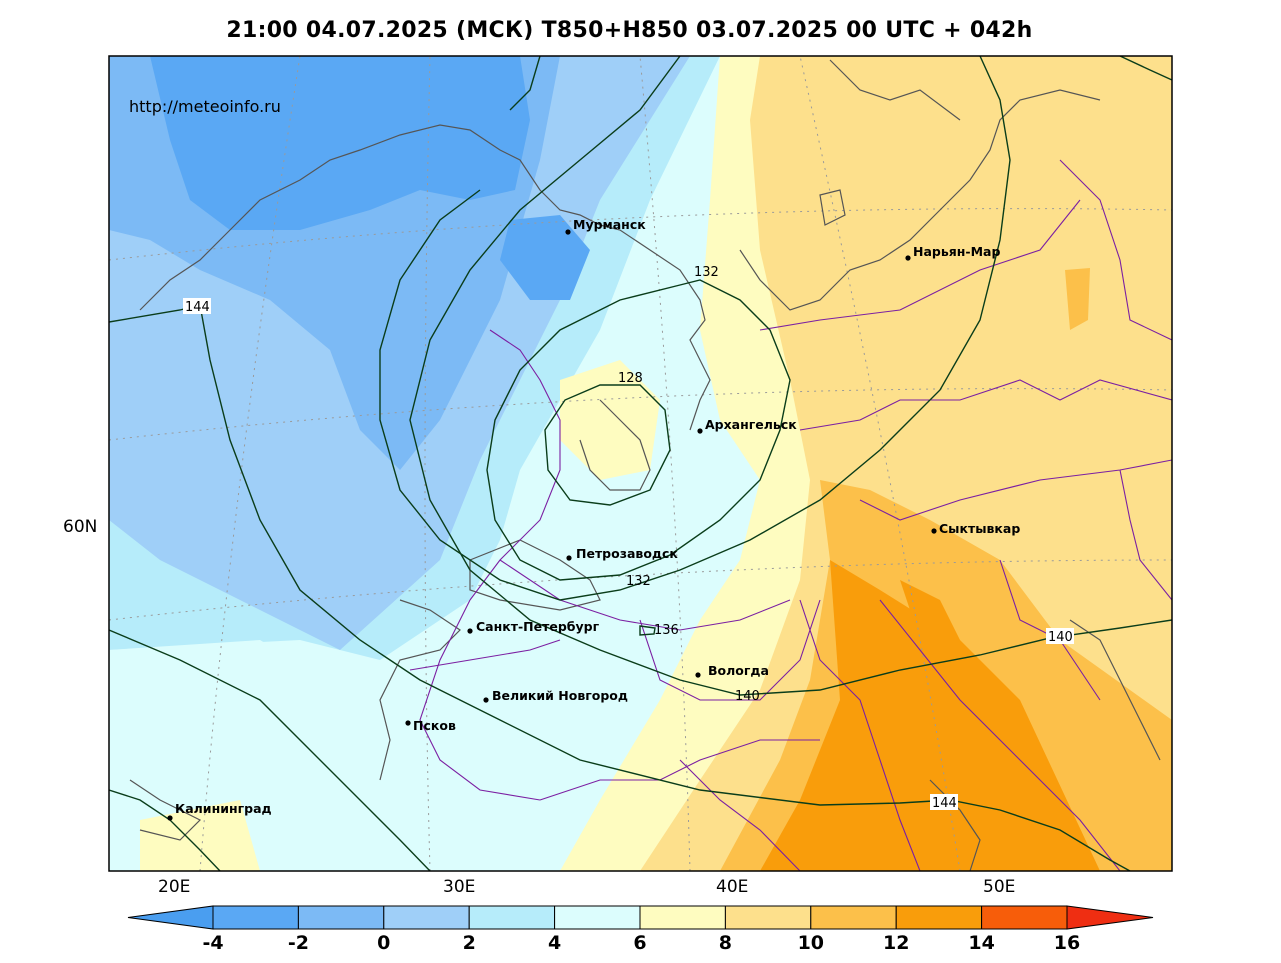 The width and height of the screenshot is (1281, 963). Describe the element at coordinates (639, 943) in the screenshot. I see `colorbar-tick-label: 6` at that location.